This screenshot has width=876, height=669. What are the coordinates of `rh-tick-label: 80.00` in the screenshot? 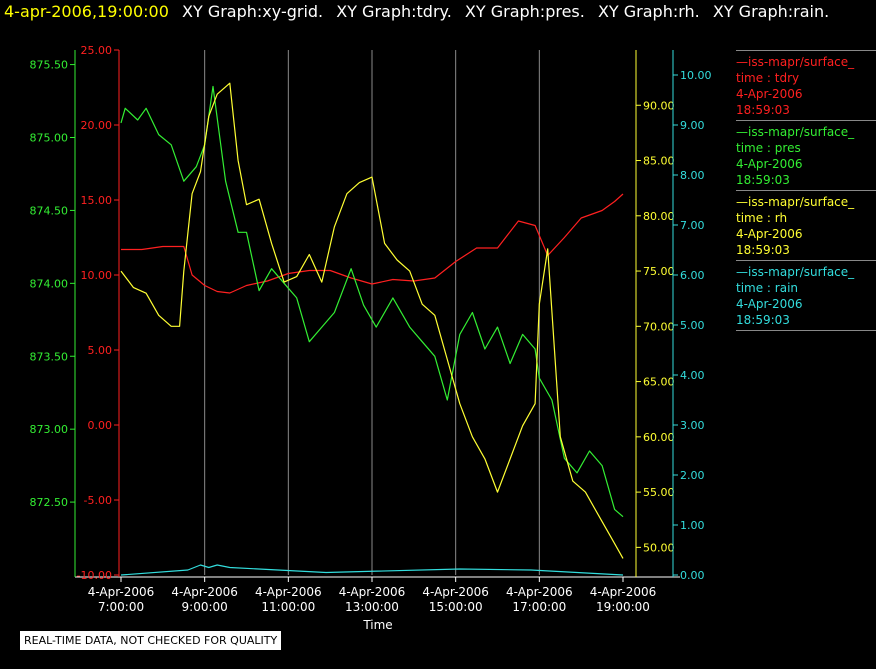 It's located at (659, 216).